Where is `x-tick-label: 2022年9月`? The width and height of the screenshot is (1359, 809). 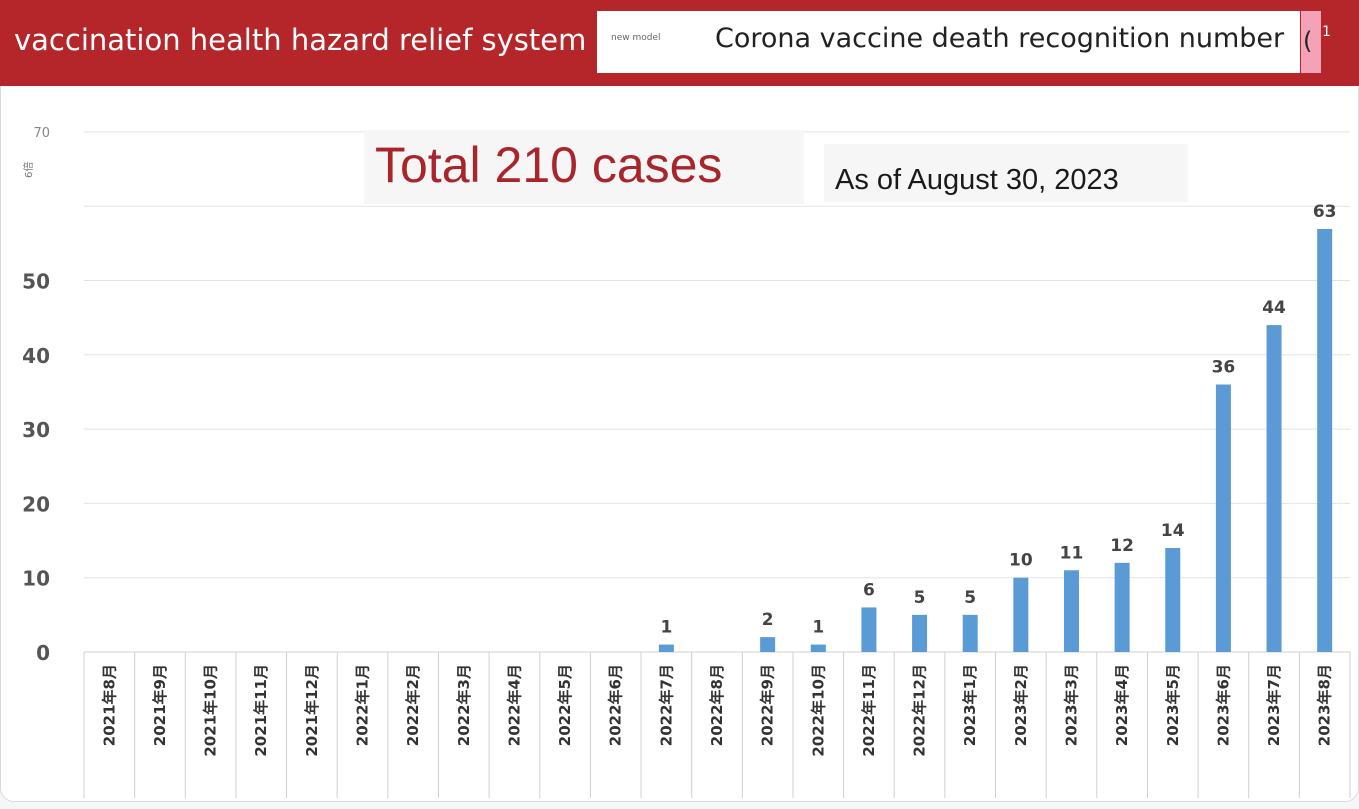 x-tick-label: 2022年9月 is located at coordinates (768, 705).